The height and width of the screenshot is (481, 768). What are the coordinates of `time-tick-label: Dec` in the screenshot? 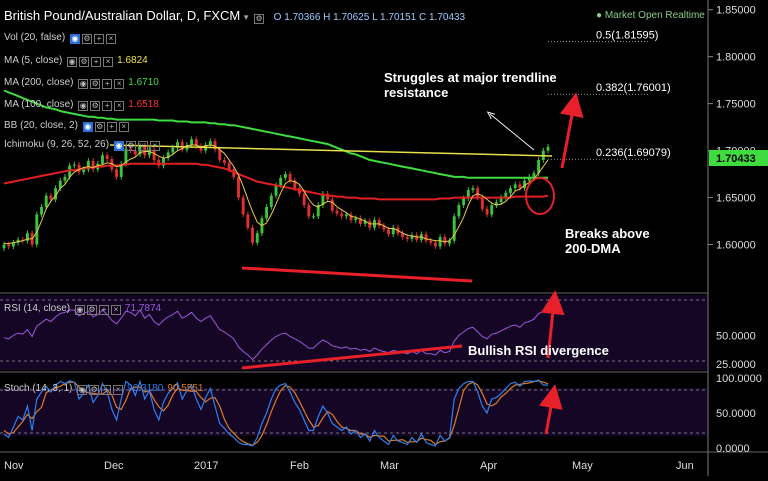 It's located at (114, 466).